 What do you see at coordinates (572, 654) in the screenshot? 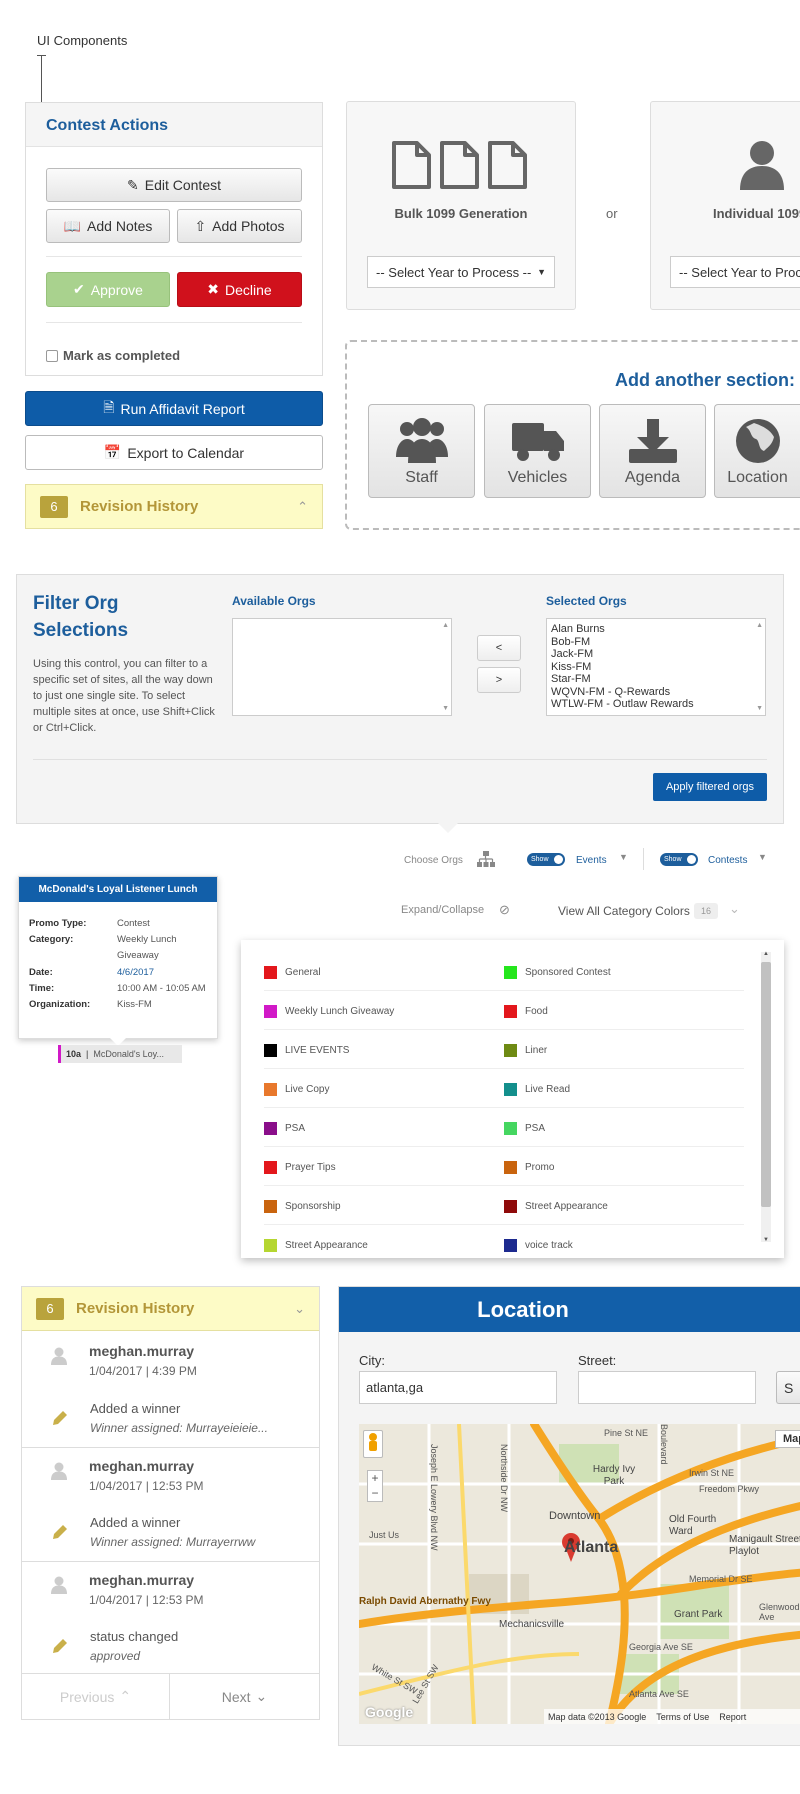
I see `list-item: Jack-FM` at bounding box center [572, 654].